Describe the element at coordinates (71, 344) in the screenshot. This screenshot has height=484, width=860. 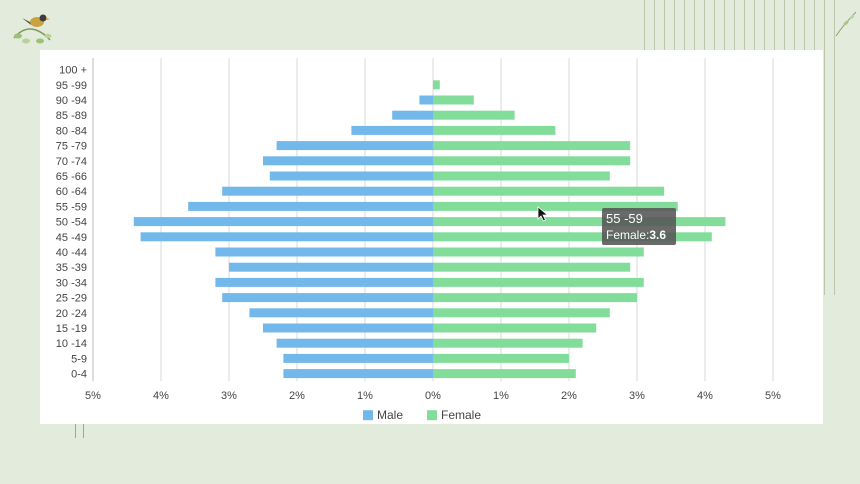
I see `y-tick-label: 10 -14` at that location.